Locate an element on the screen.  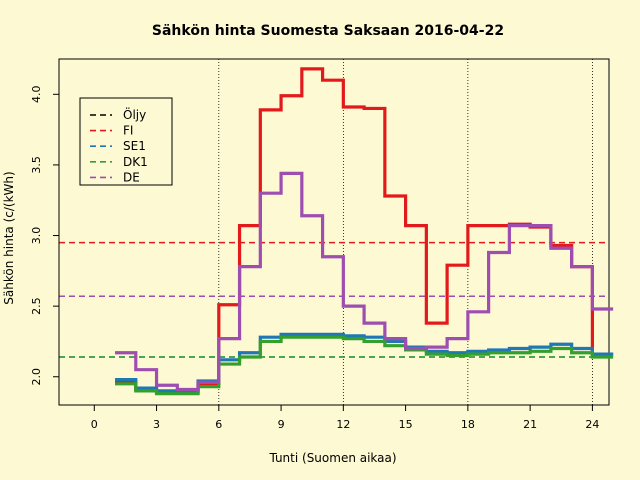
y-tick-label: 2.5 is located at coordinates (36, 306).